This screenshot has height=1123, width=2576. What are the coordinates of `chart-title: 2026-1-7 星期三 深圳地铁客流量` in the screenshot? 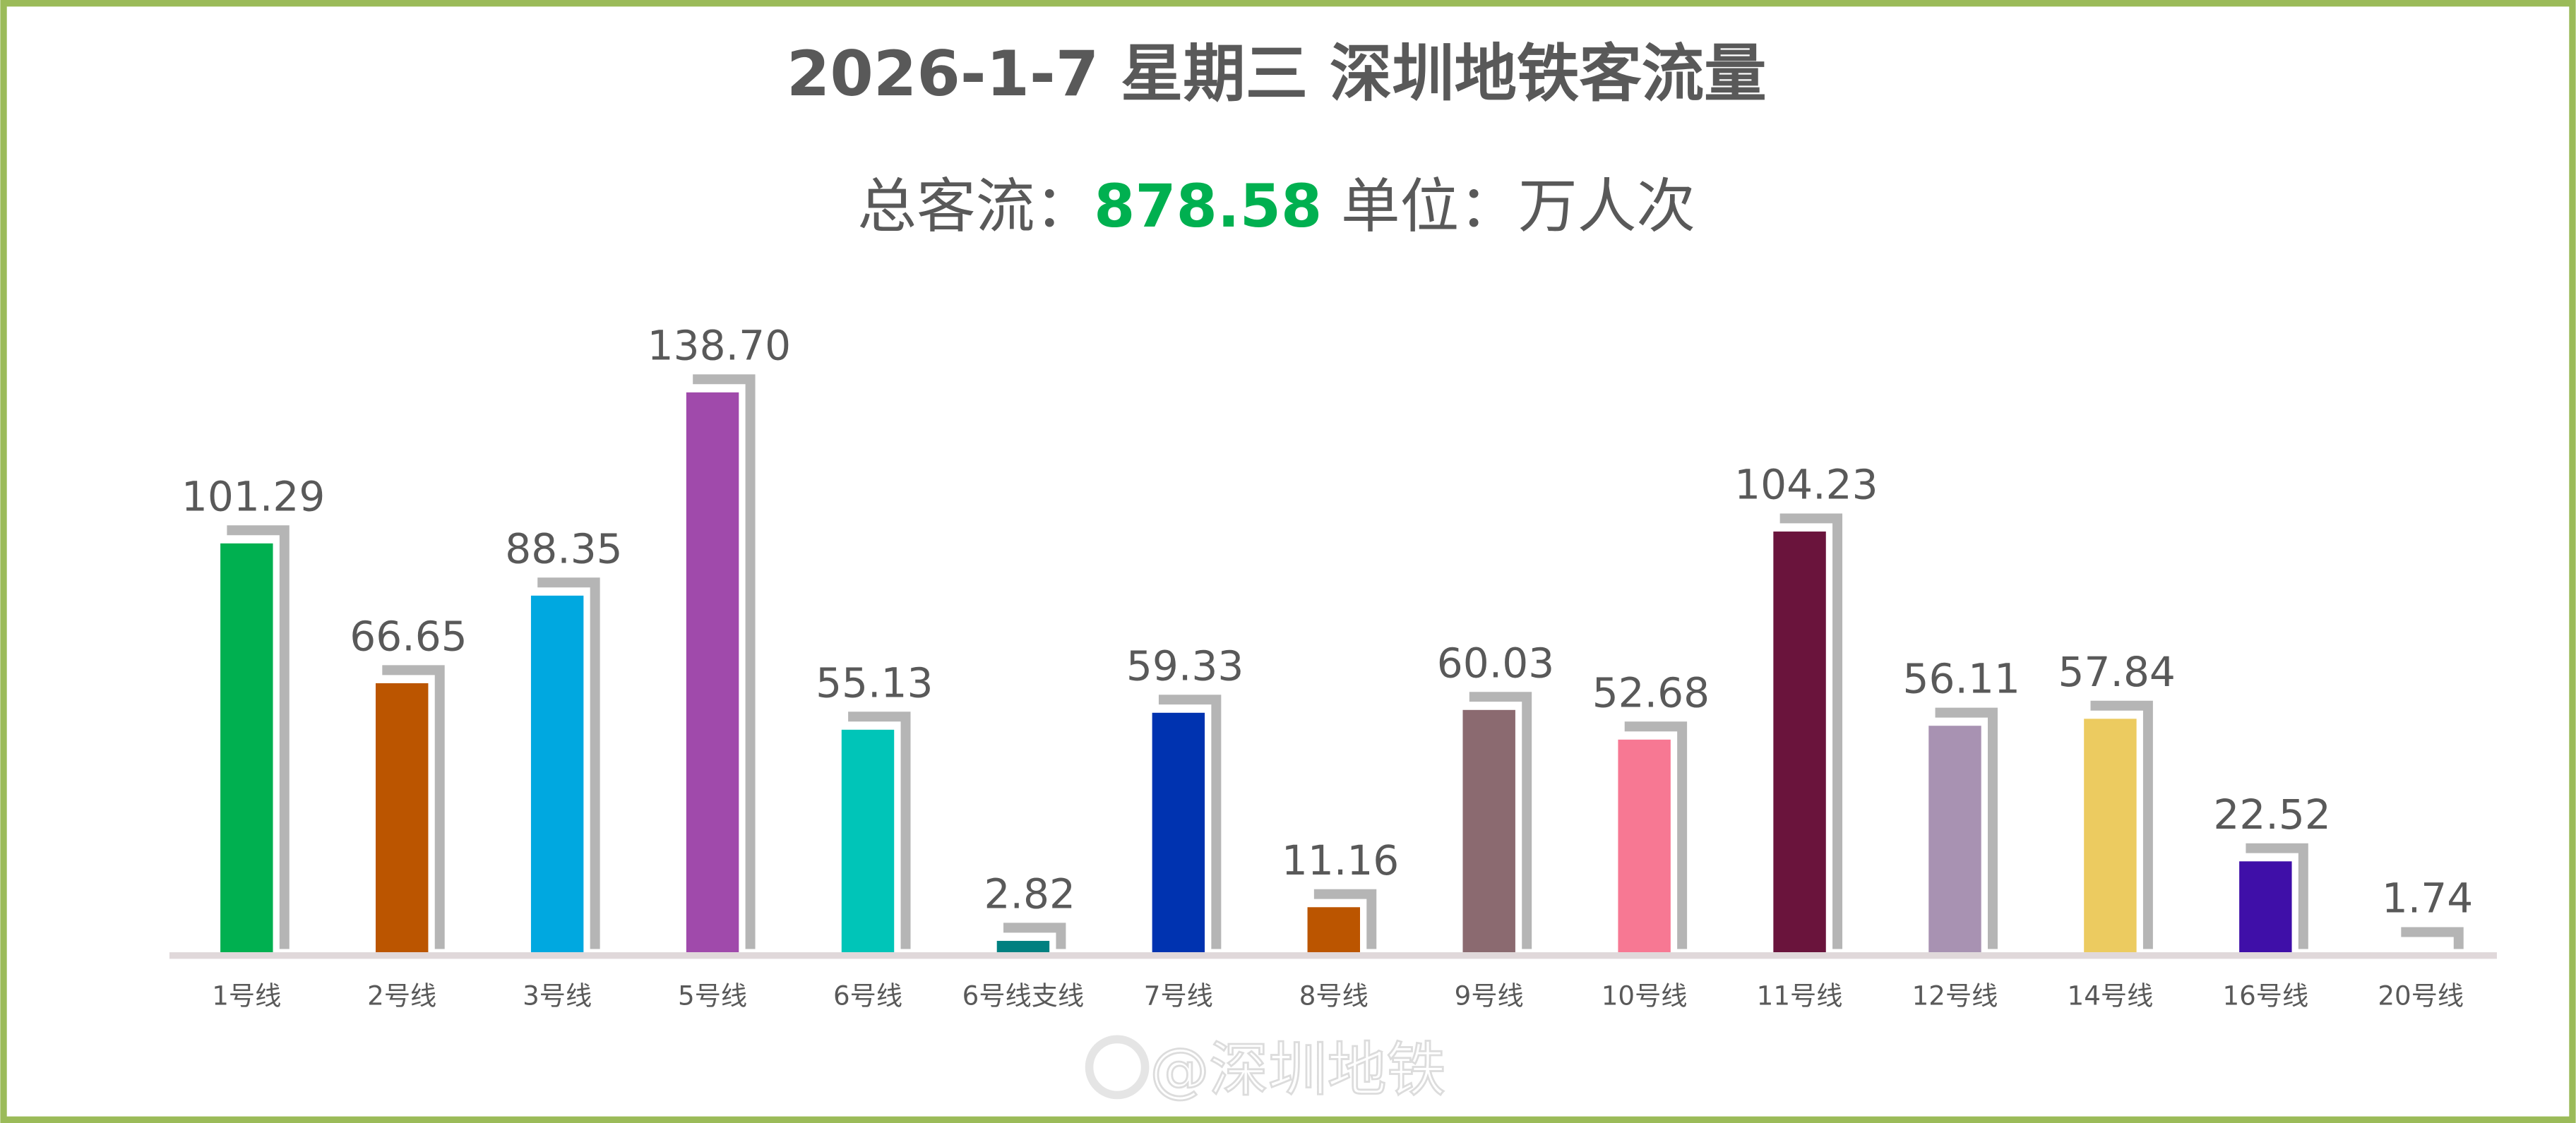 It's located at (1277, 73).